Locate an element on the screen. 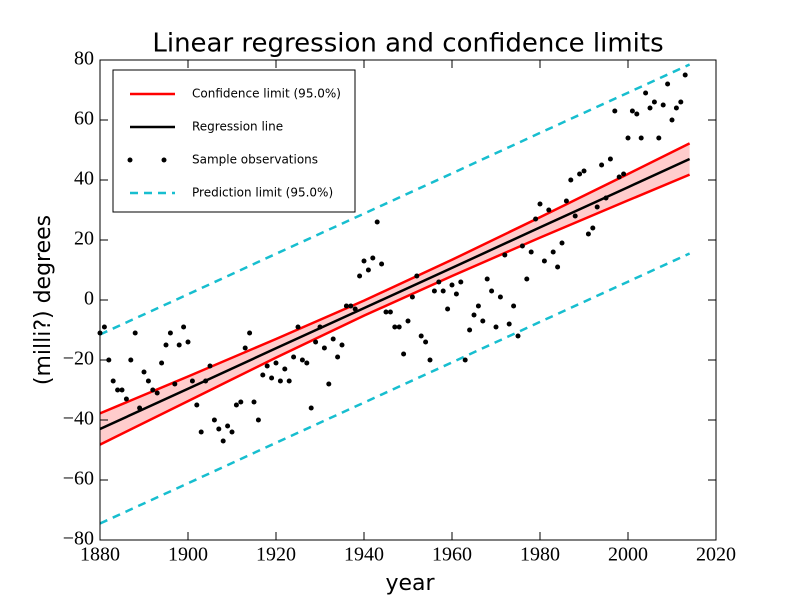  legend-label: Sample observations is located at coordinates (255, 160).